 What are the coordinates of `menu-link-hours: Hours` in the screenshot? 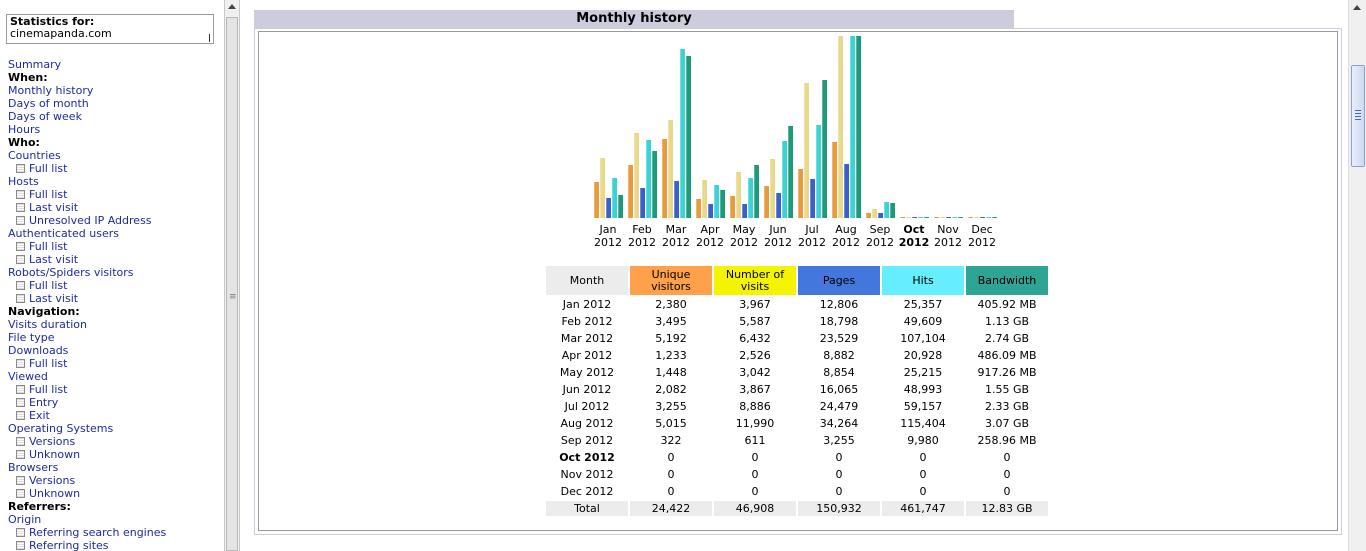 It's located at (24, 129).